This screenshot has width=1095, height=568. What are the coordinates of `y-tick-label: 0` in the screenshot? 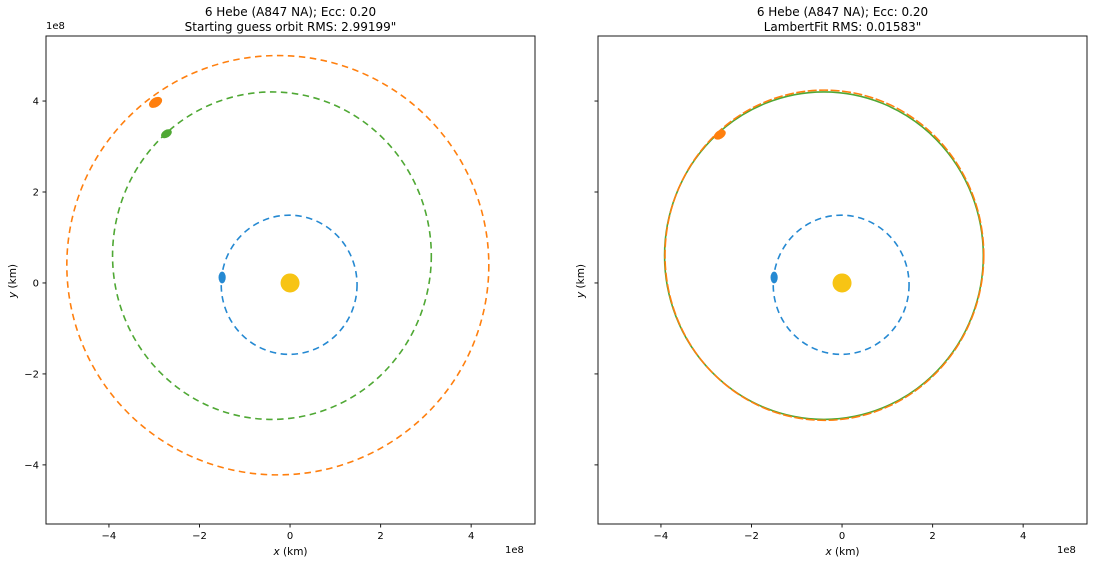 It's located at (36, 283).